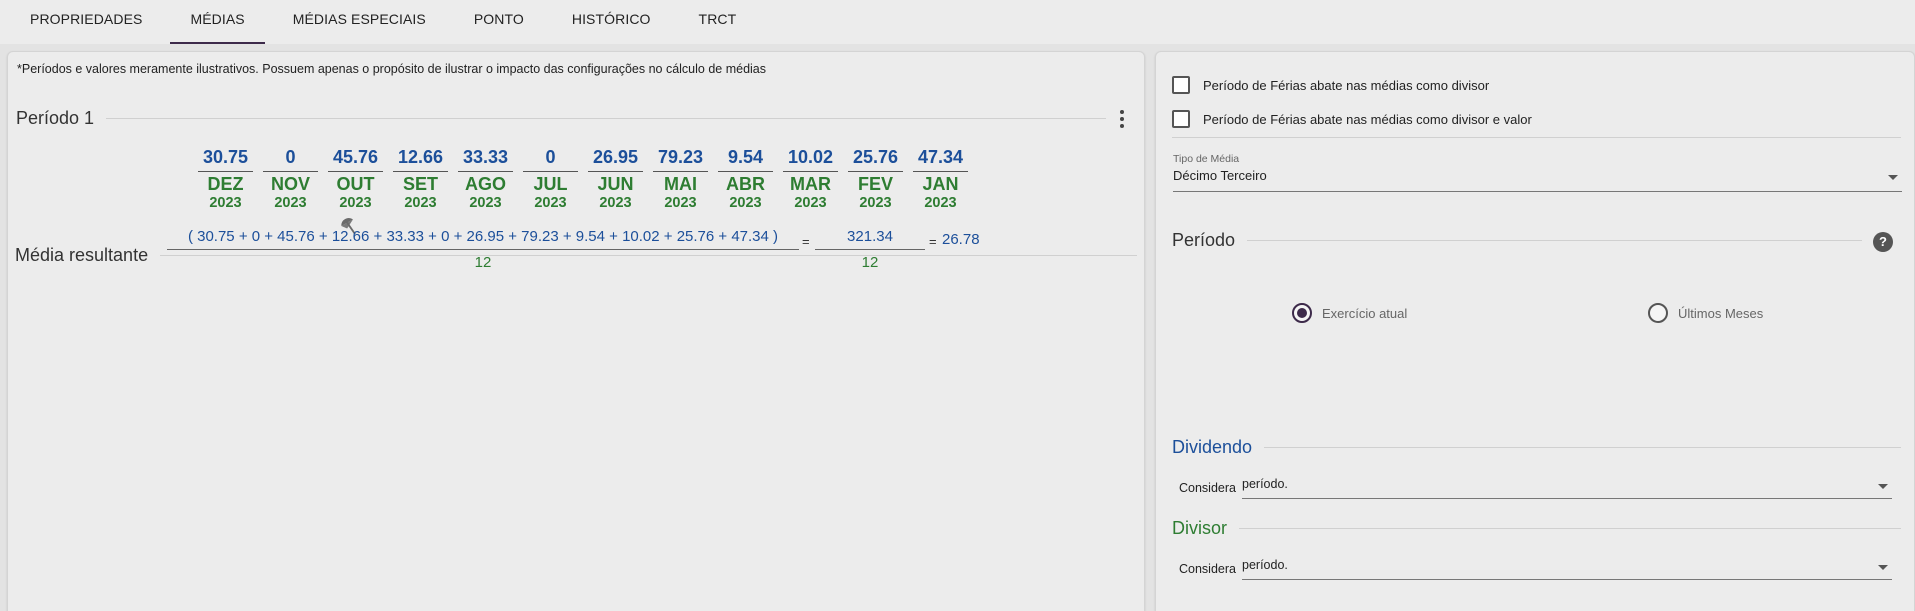  What do you see at coordinates (55, 118) in the screenshot?
I see `period-title: Período 1` at bounding box center [55, 118].